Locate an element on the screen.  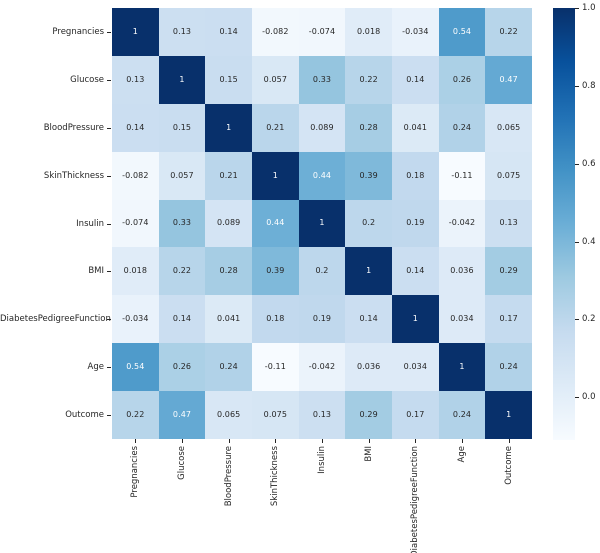
heatmap-cell: 0.47 is located at coordinates (508, 79).